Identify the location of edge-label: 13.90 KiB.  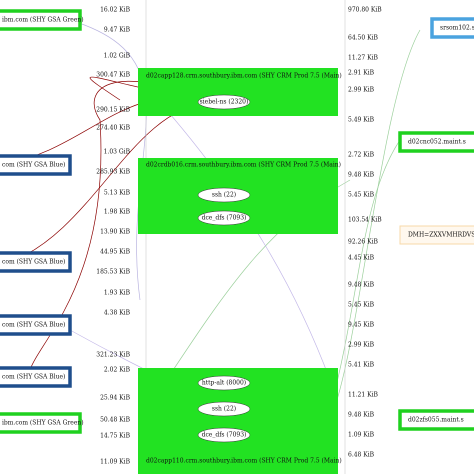
(115, 232).